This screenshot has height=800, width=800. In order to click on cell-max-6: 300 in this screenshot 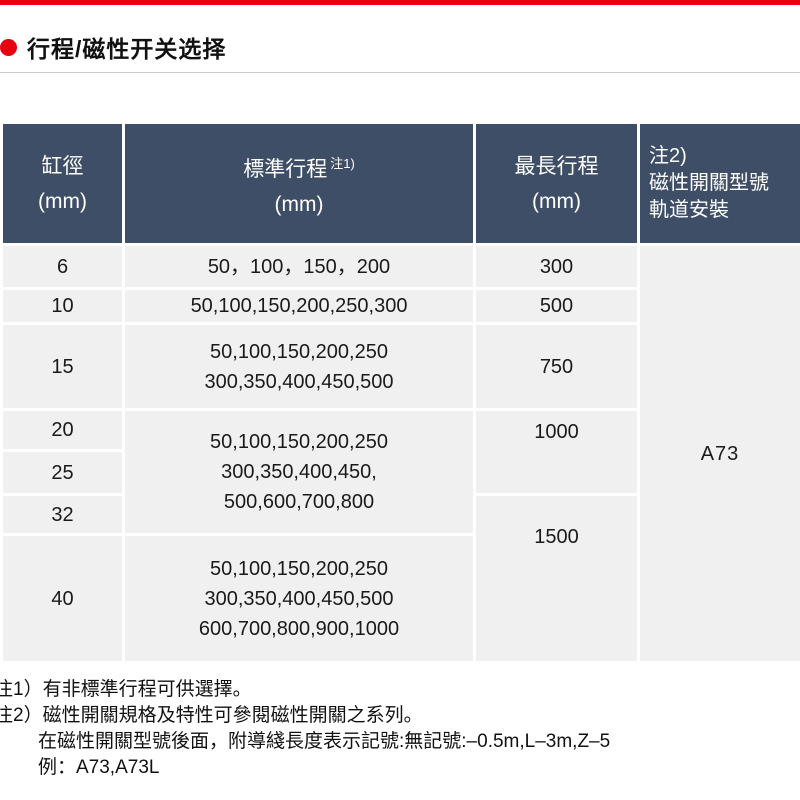, I will do `click(556, 266)`.